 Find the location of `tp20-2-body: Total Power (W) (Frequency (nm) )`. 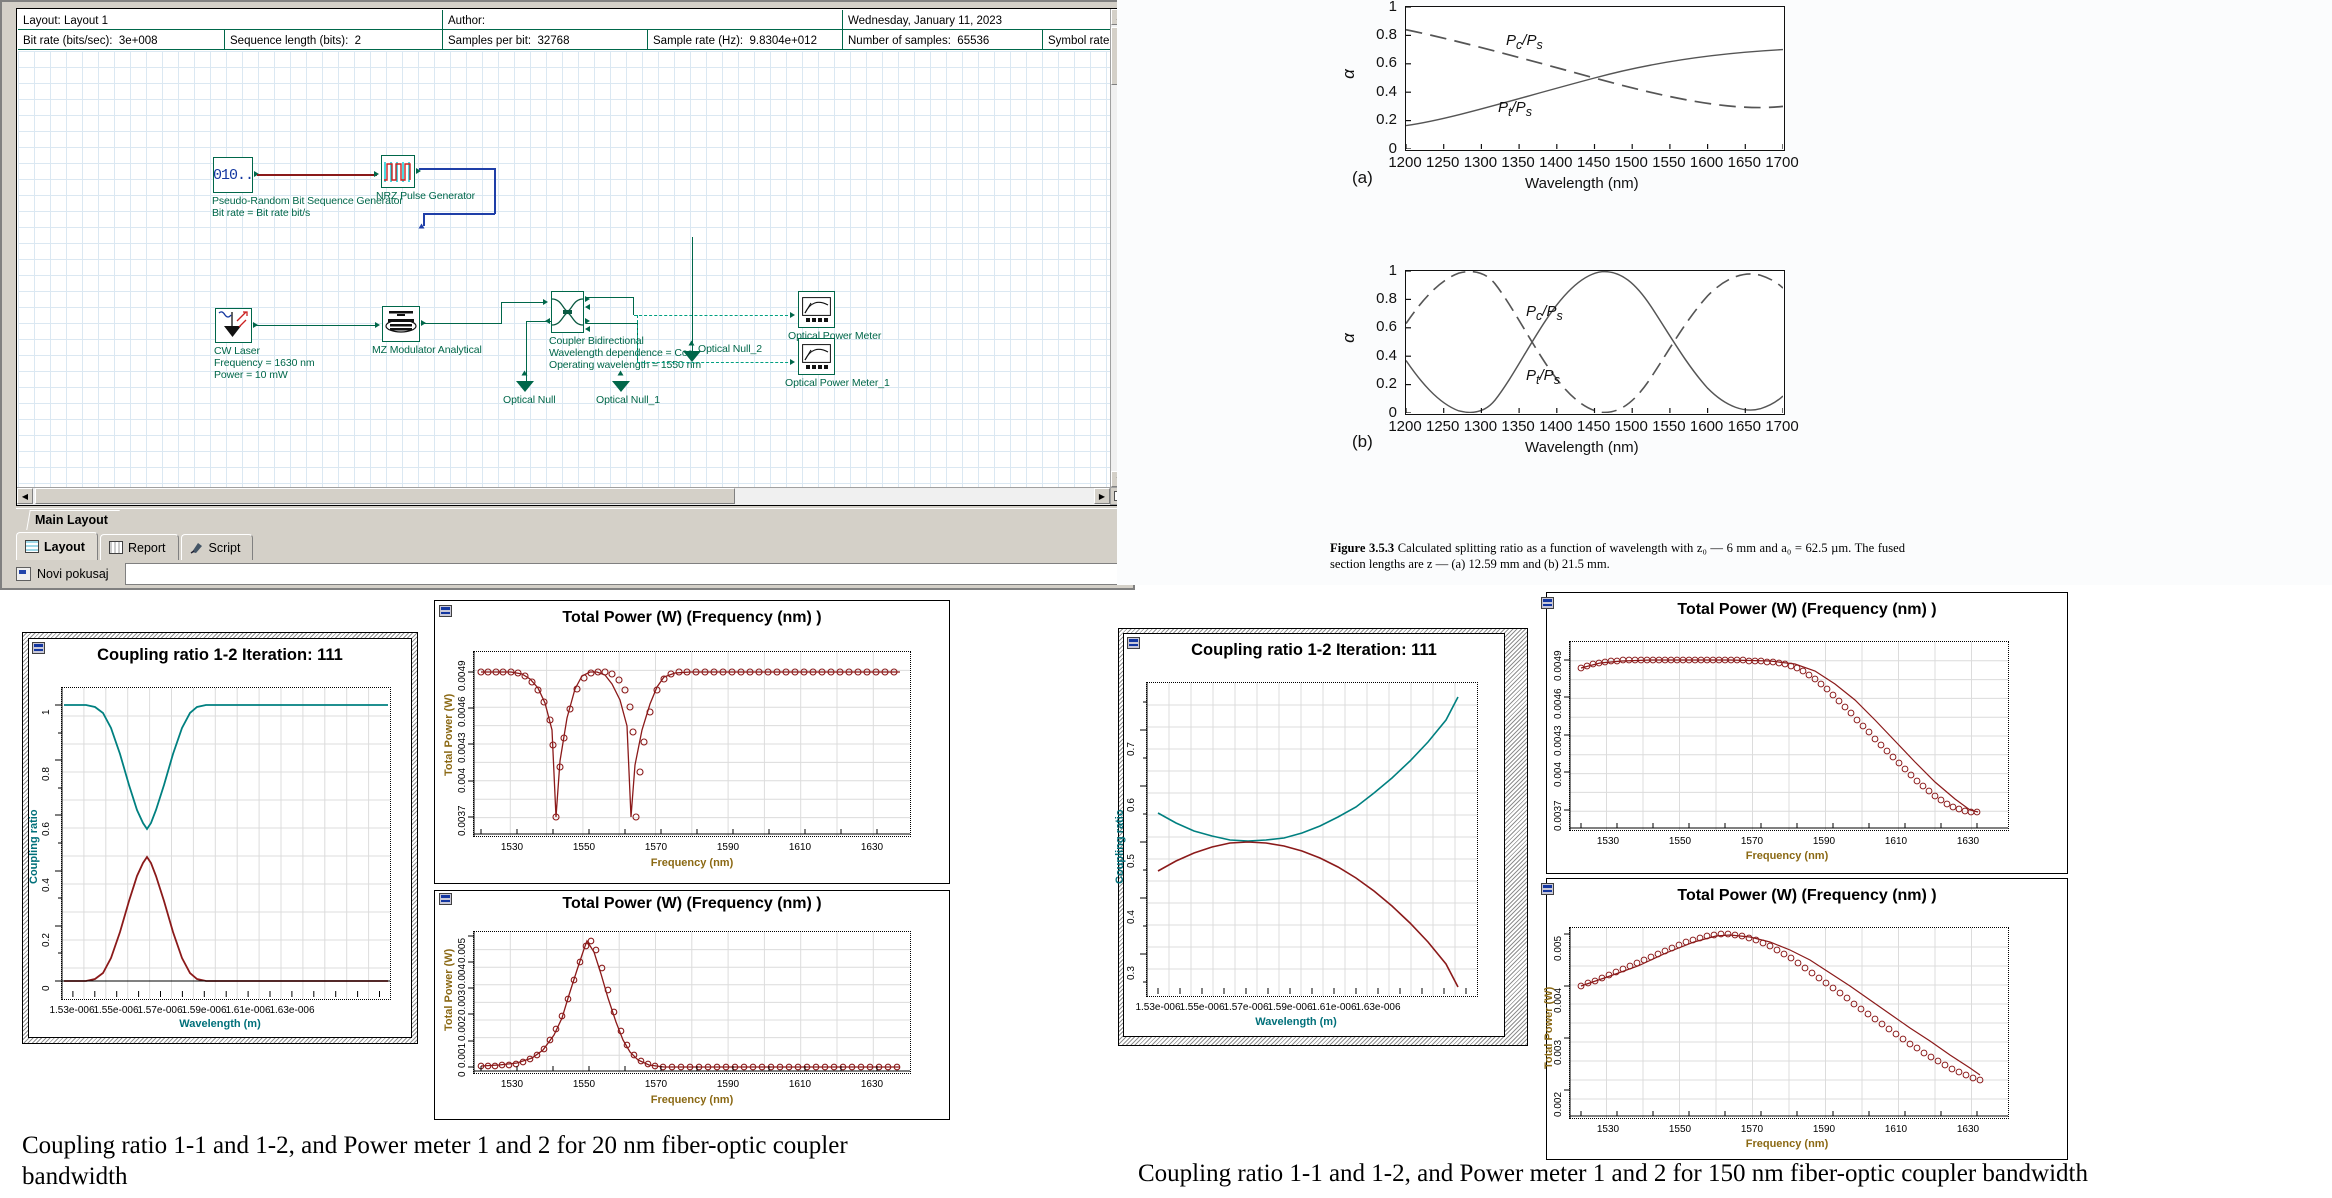

tp20-2-body: Total Power (W) (Frequency (nm) ) is located at coordinates (692, 1005).